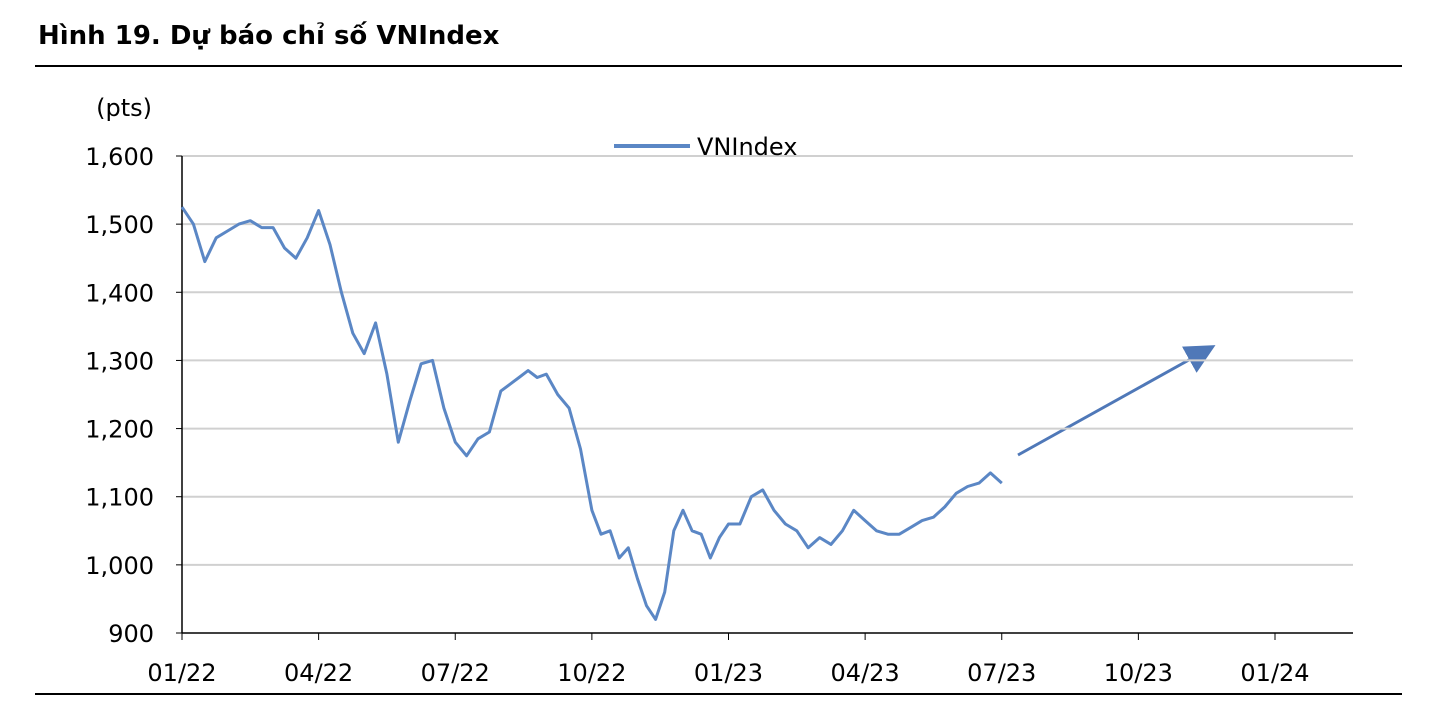  Describe the element at coordinates (1274, 673) in the screenshot. I see `x-tick-label: 01/24` at that location.